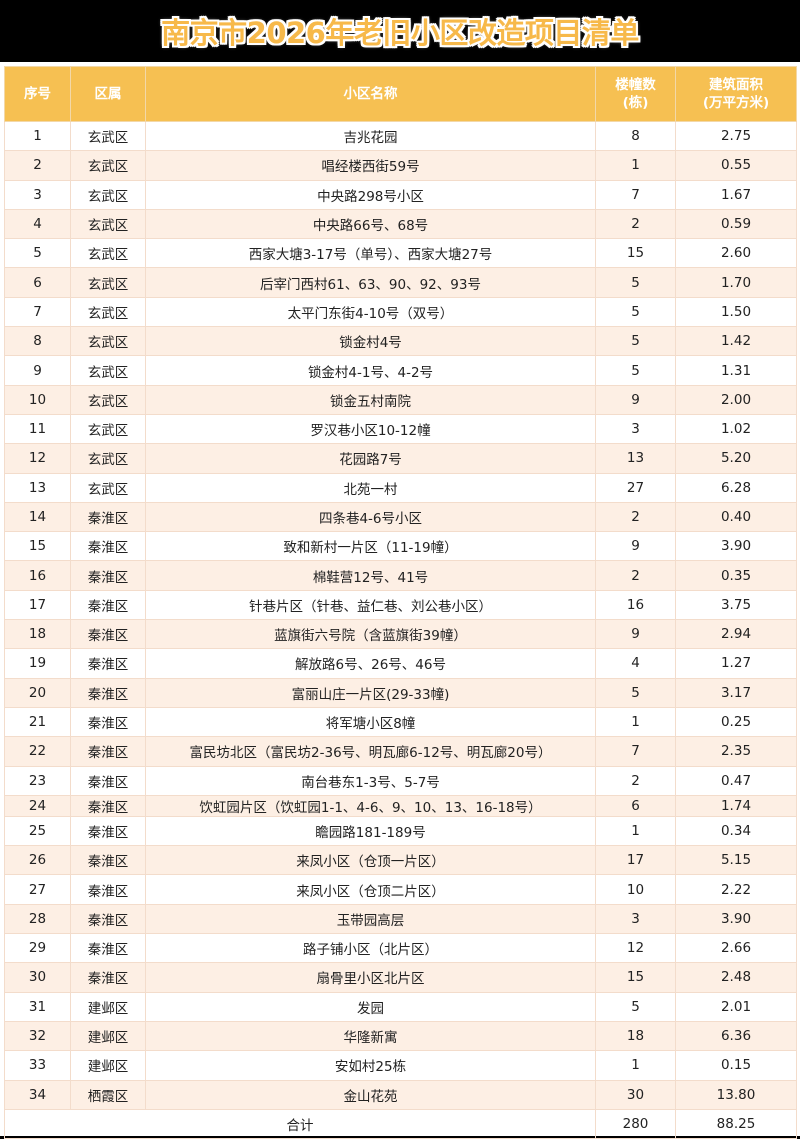  I want to click on col-index-cell: 2, so click(37, 165).